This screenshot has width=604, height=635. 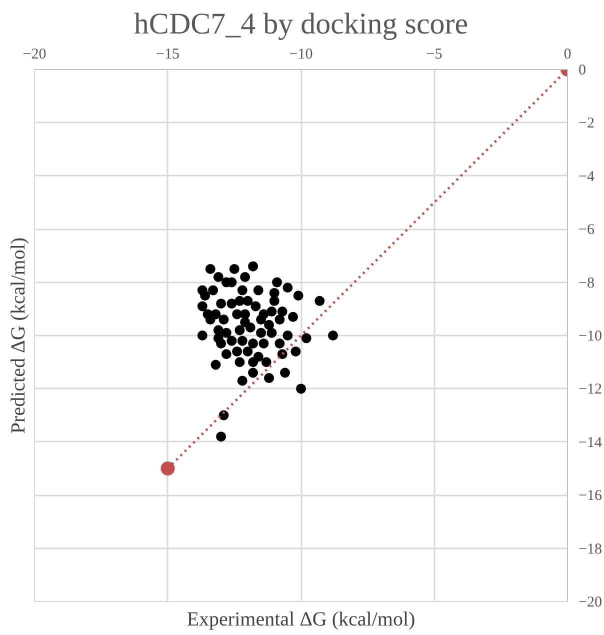 What do you see at coordinates (586, 124) in the screenshot?
I see `y-tick-label: −2` at bounding box center [586, 124].